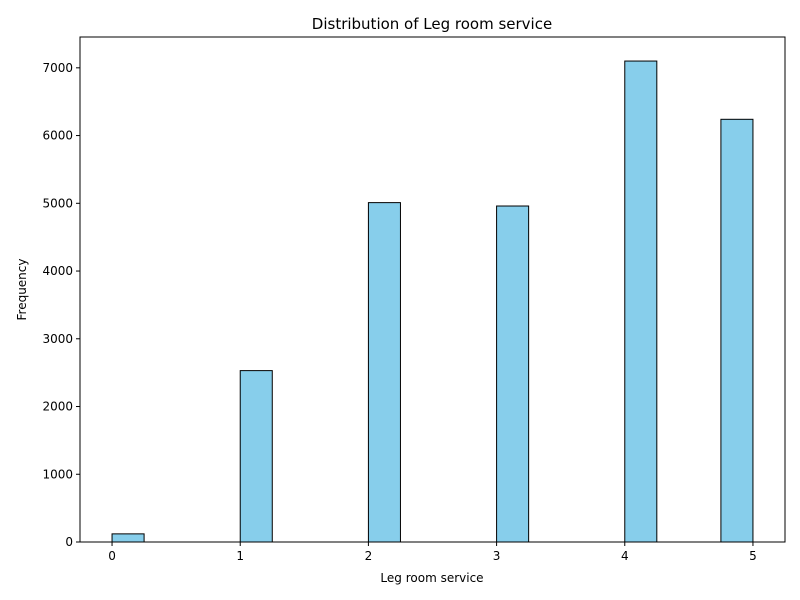 This screenshot has width=800, height=600. Describe the element at coordinates (69, 542) in the screenshot. I see `y-tick-label: 0` at that location.